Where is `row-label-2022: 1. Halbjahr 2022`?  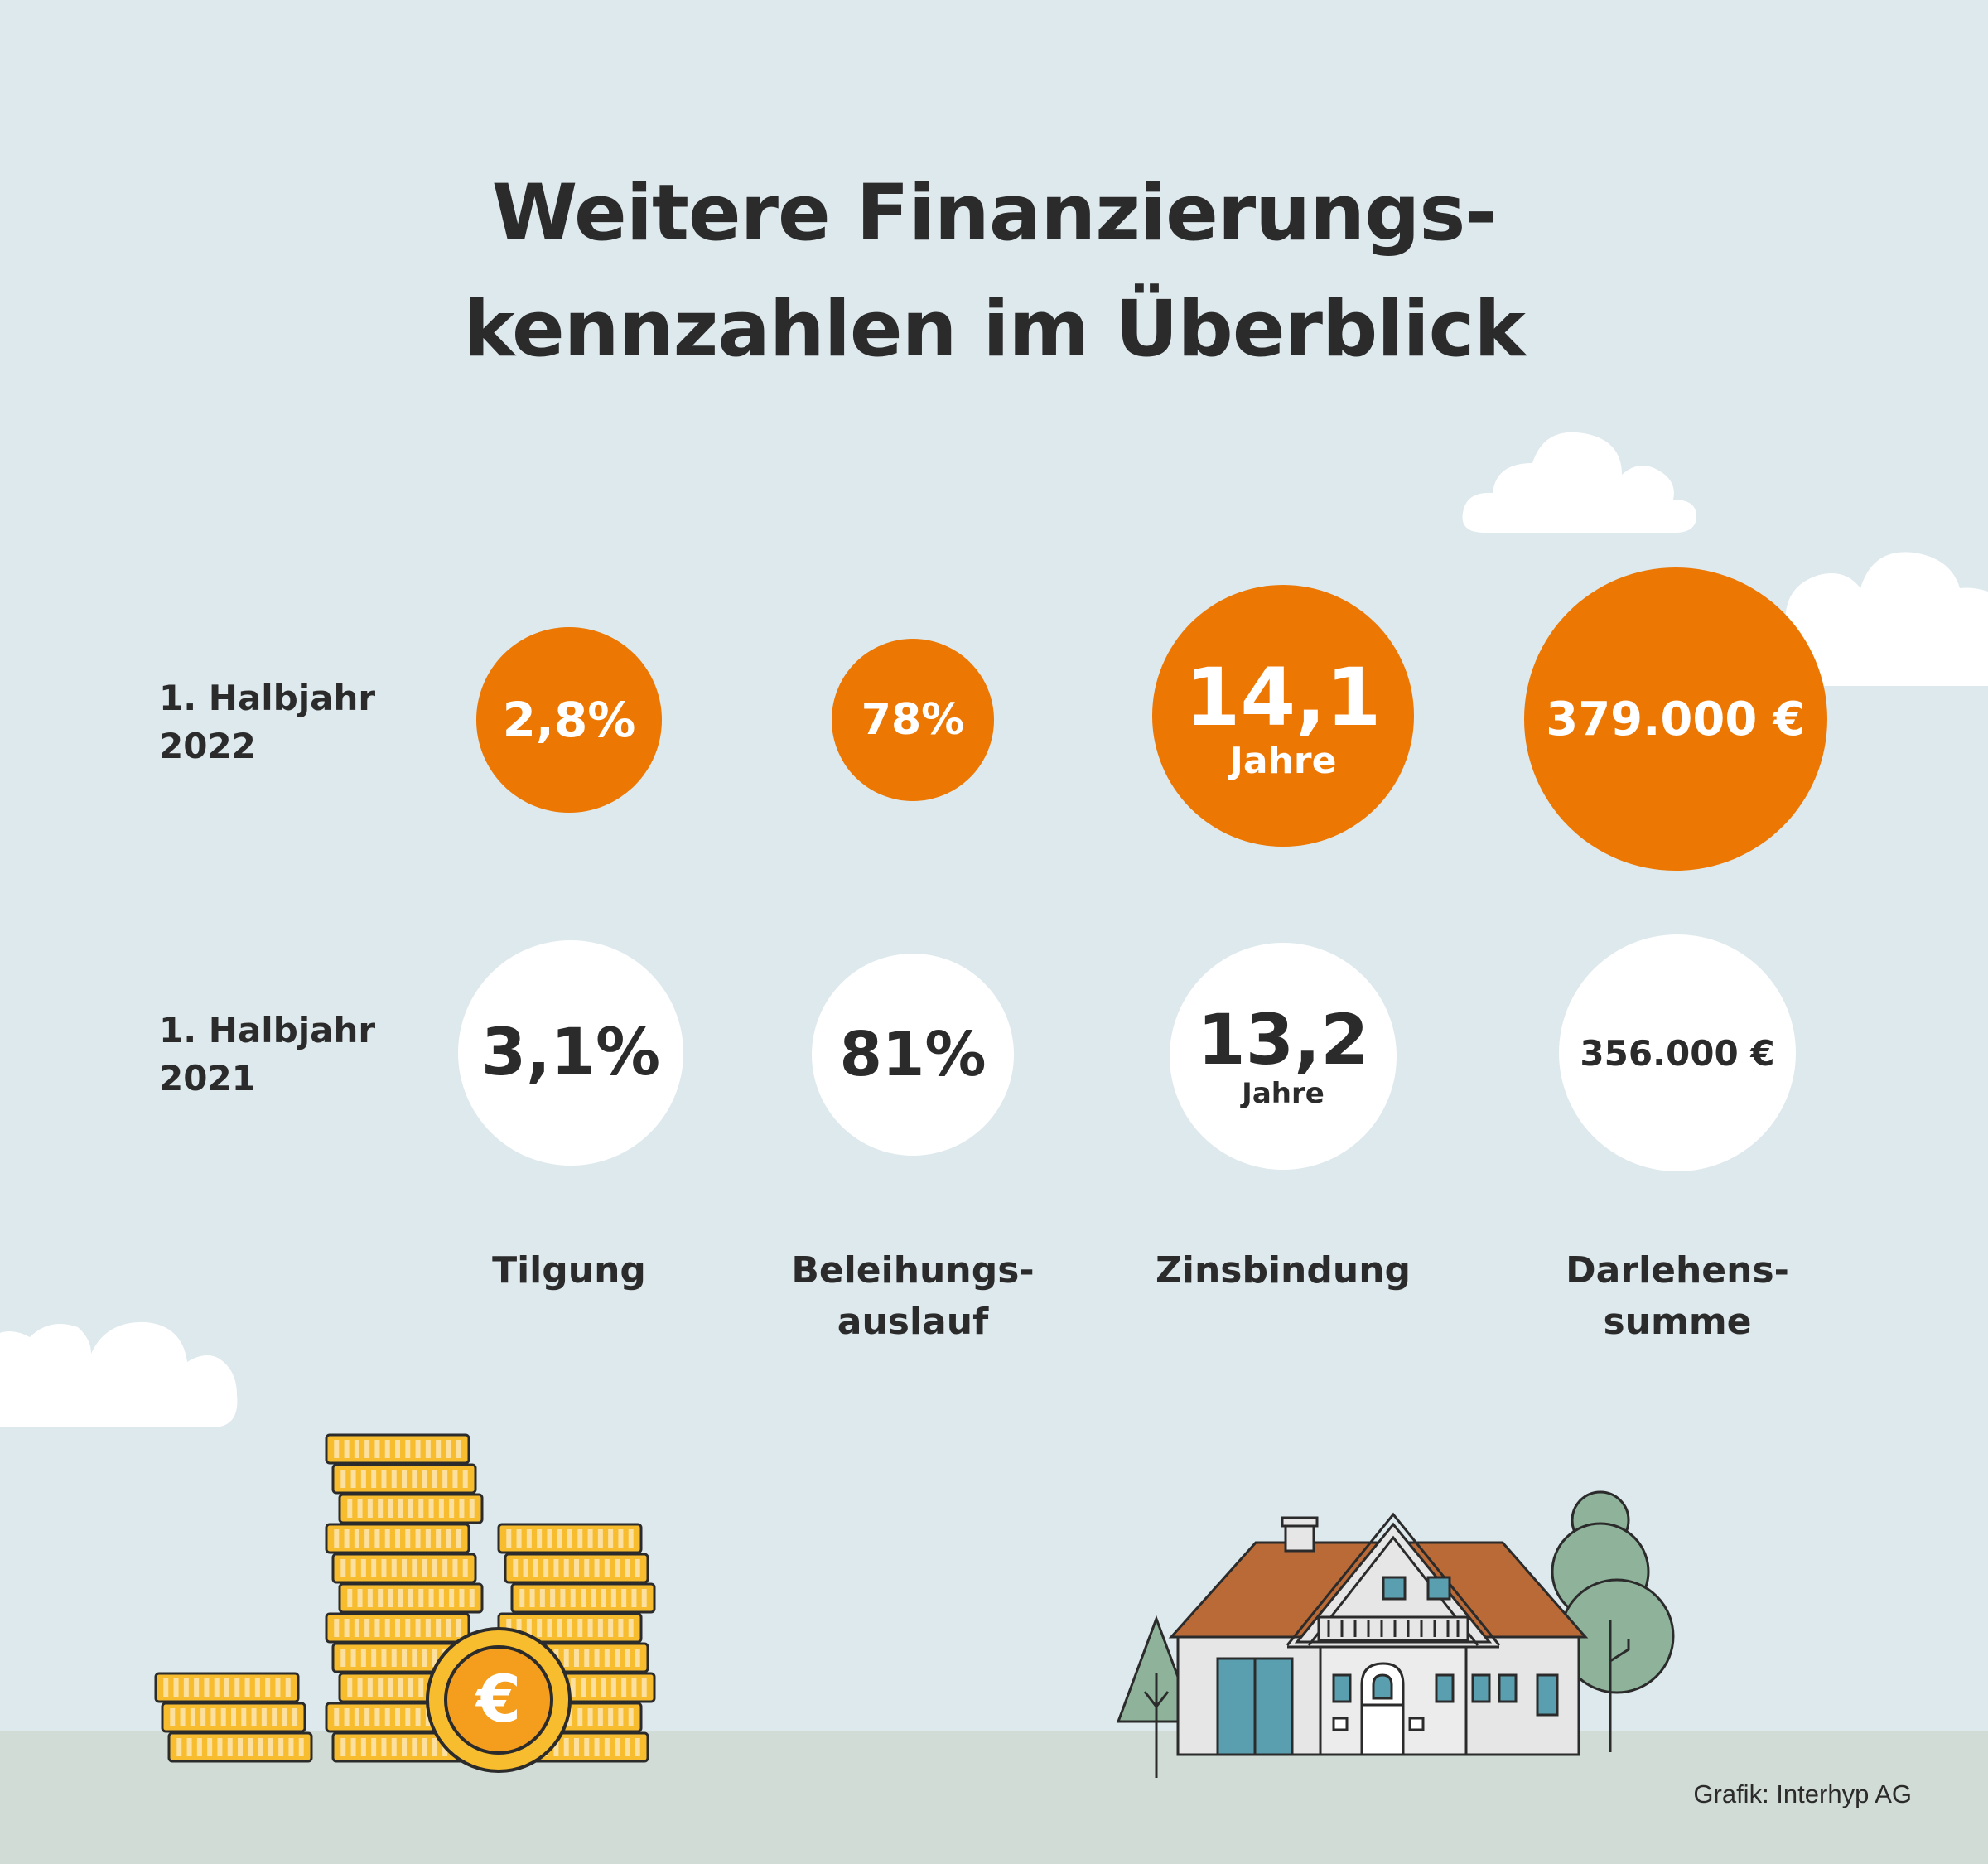 row-label-2022: 1. Halbjahr 2022 is located at coordinates (267, 722).